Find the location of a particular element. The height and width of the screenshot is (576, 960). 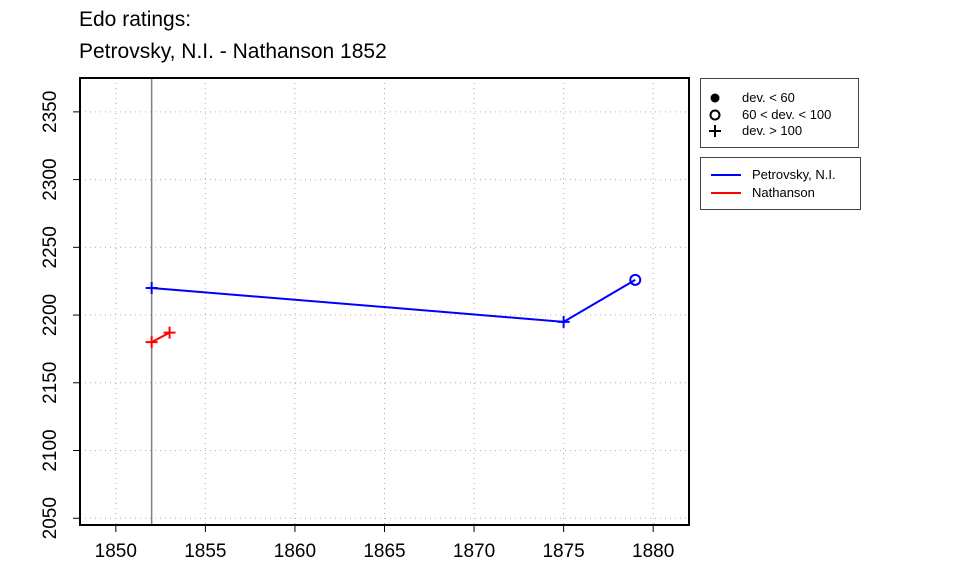

y-tick-label: 2200 is located at coordinates (50, 315).